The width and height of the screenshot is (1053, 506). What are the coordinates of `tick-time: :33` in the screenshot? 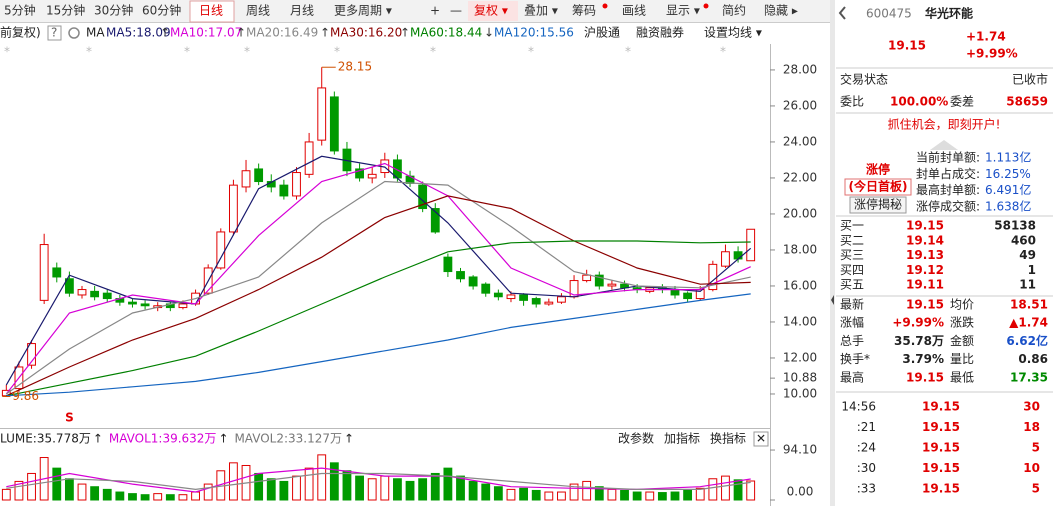 It's located at (866, 489).